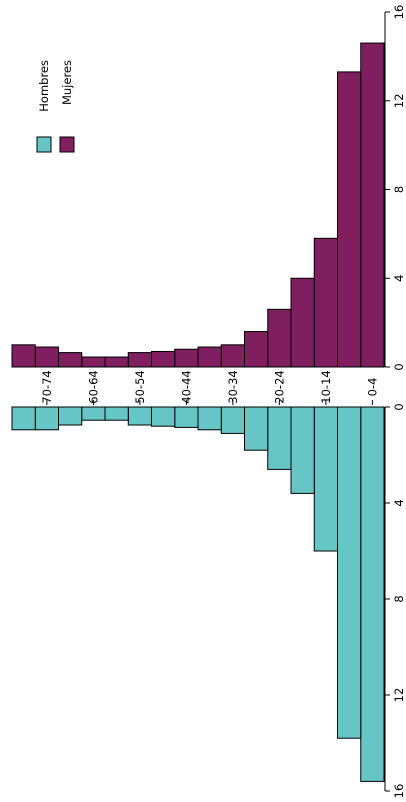 The width and height of the screenshot is (406, 802). I want to click on mujeres-tick-label-4: 4, so click(399, 278).